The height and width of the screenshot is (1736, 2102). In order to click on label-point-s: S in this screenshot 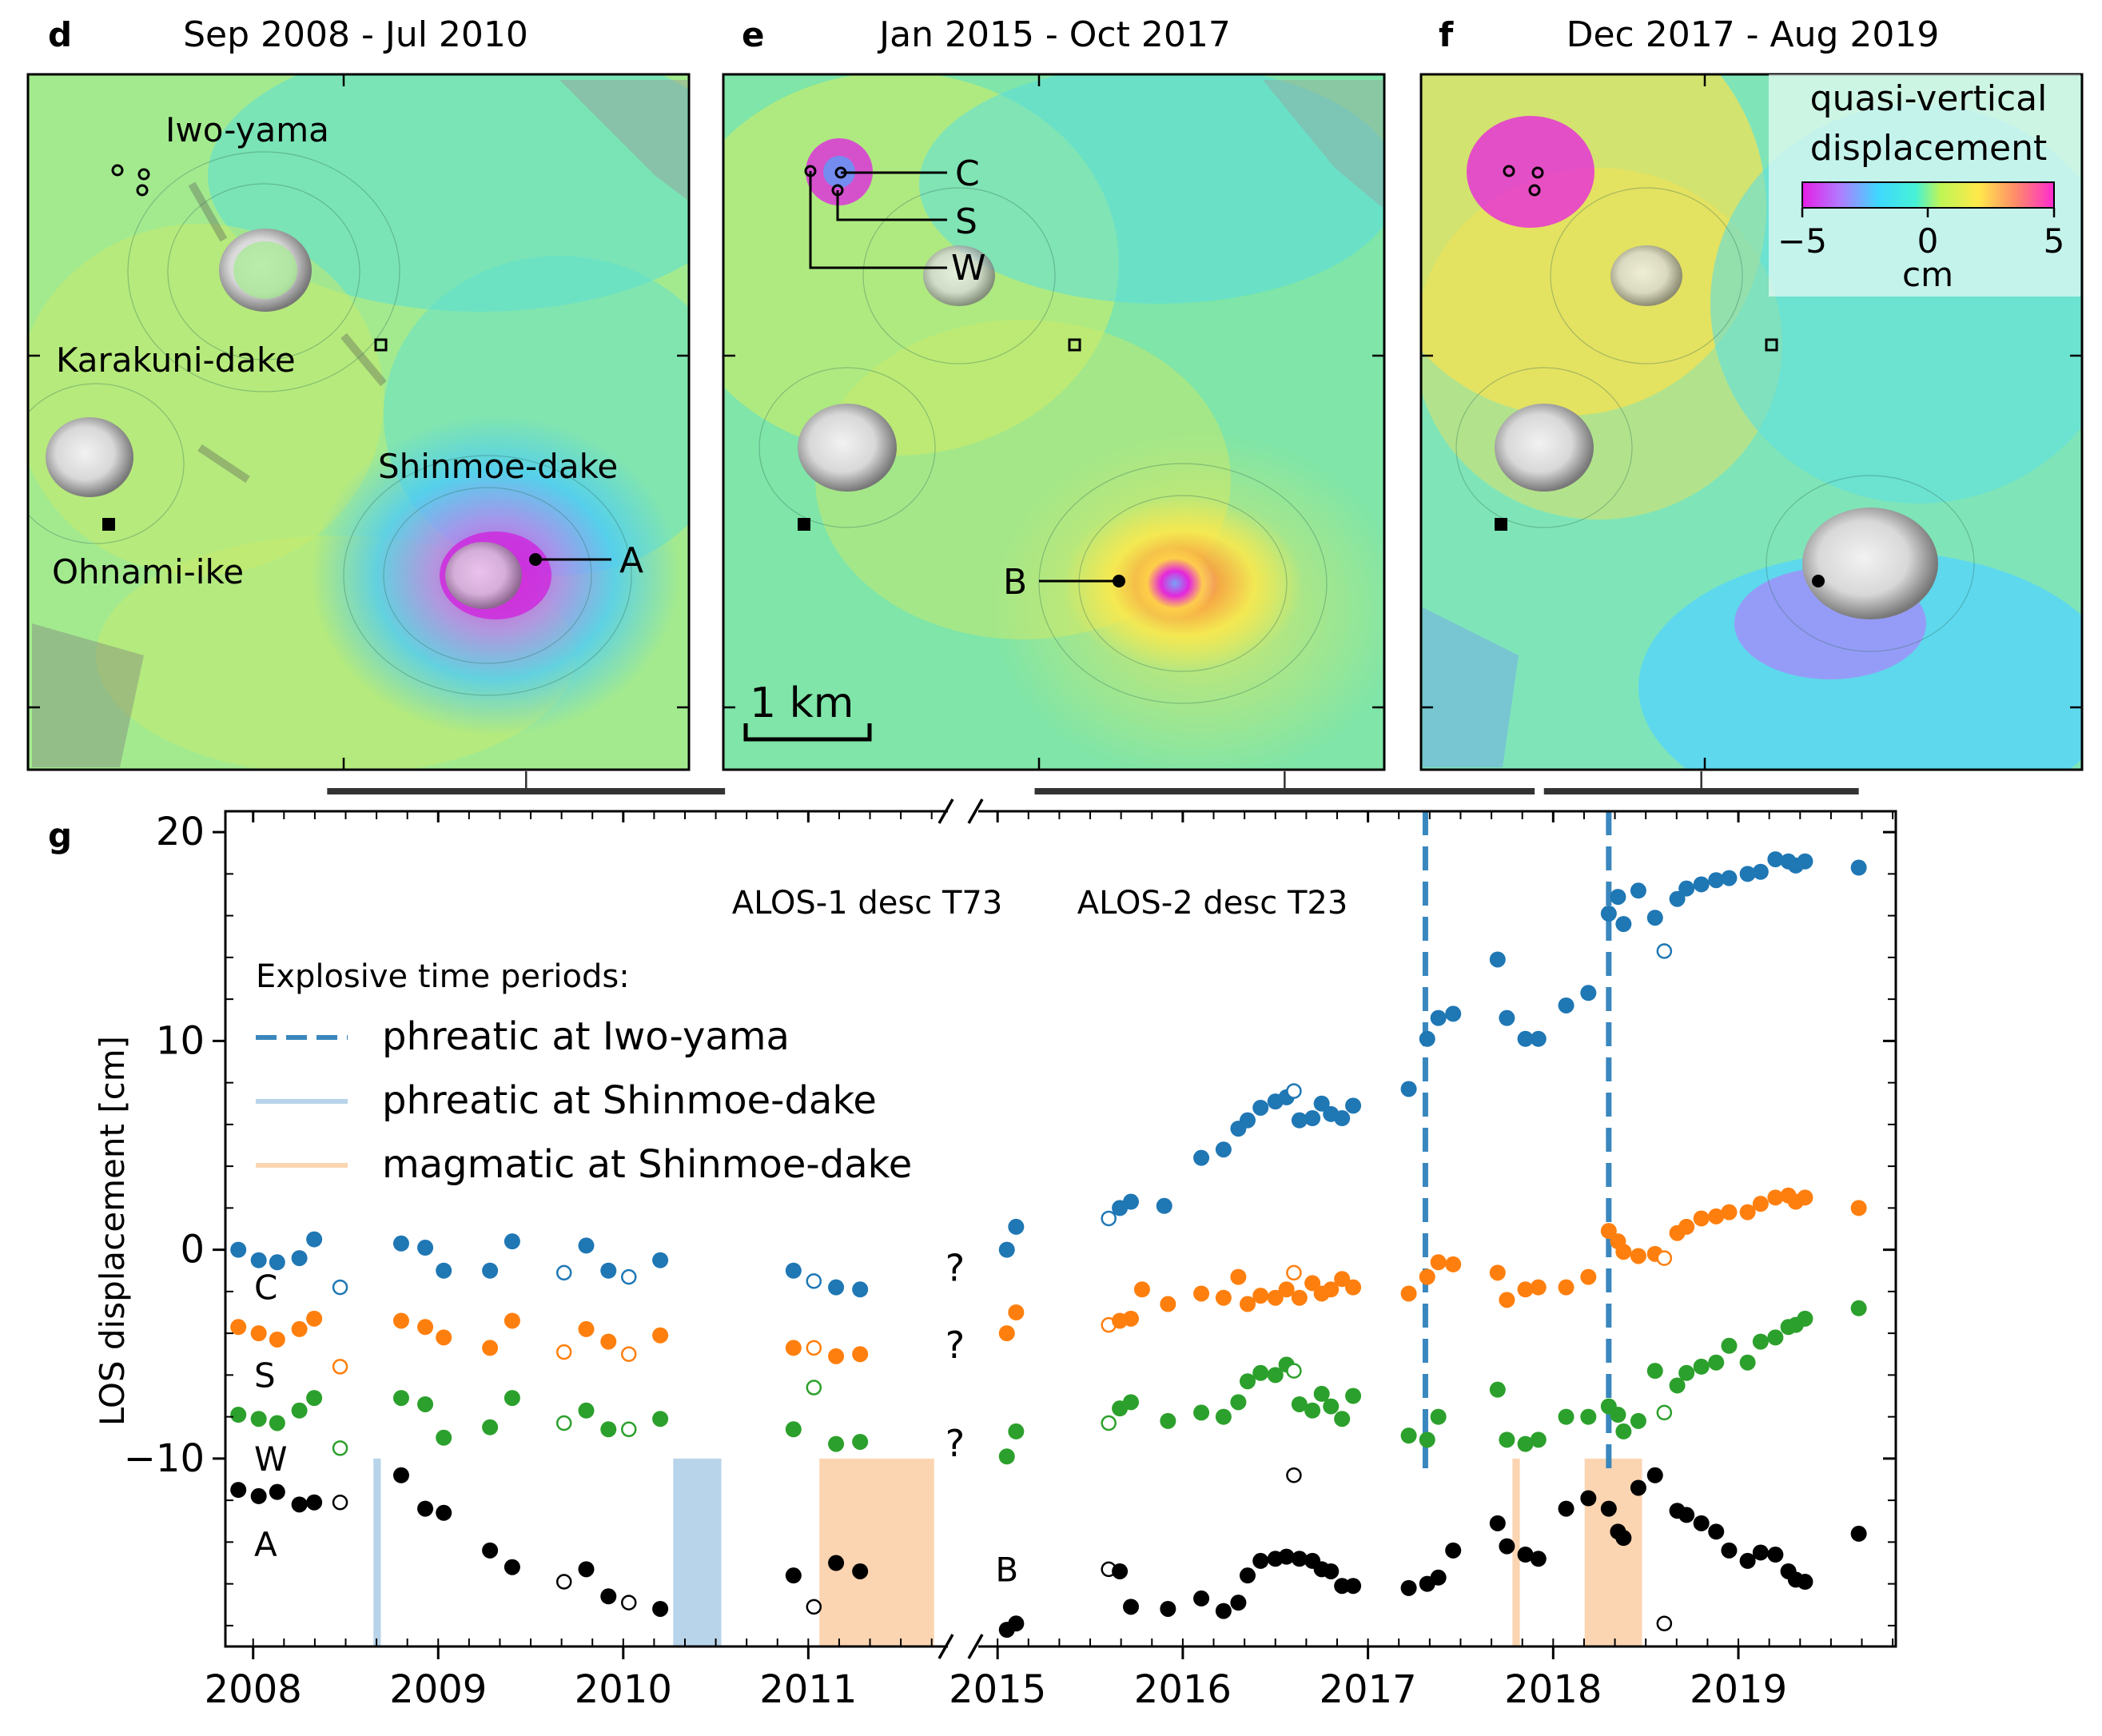, I will do `click(966, 221)`.